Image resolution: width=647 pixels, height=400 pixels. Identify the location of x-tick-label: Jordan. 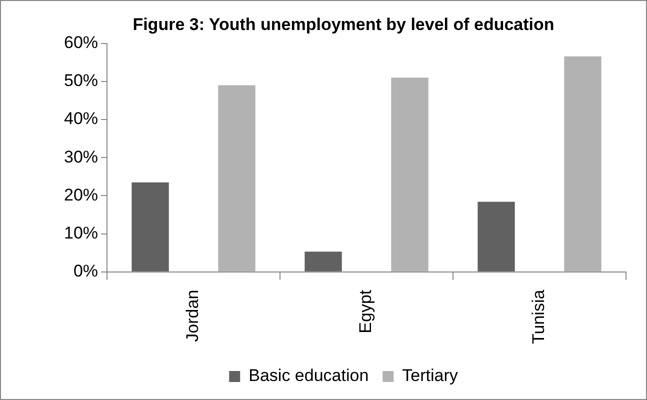
(192, 316).